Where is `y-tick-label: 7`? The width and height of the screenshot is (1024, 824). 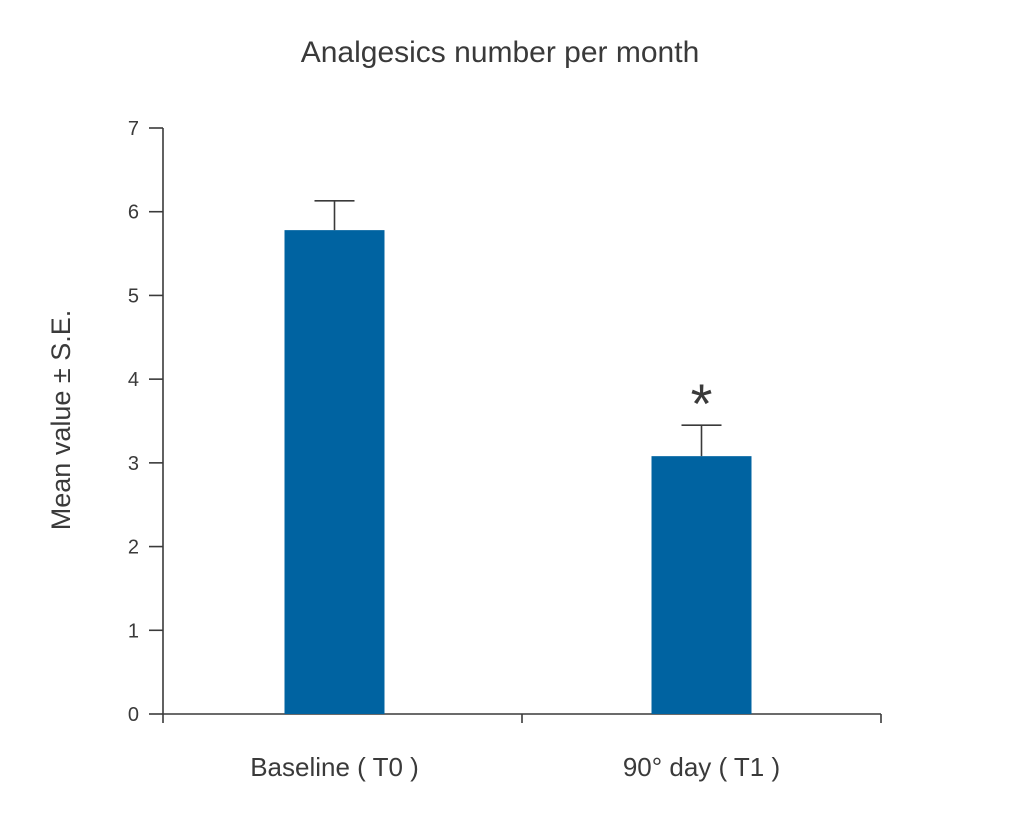
y-tick-label: 7 is located at coordinates (133, 129).